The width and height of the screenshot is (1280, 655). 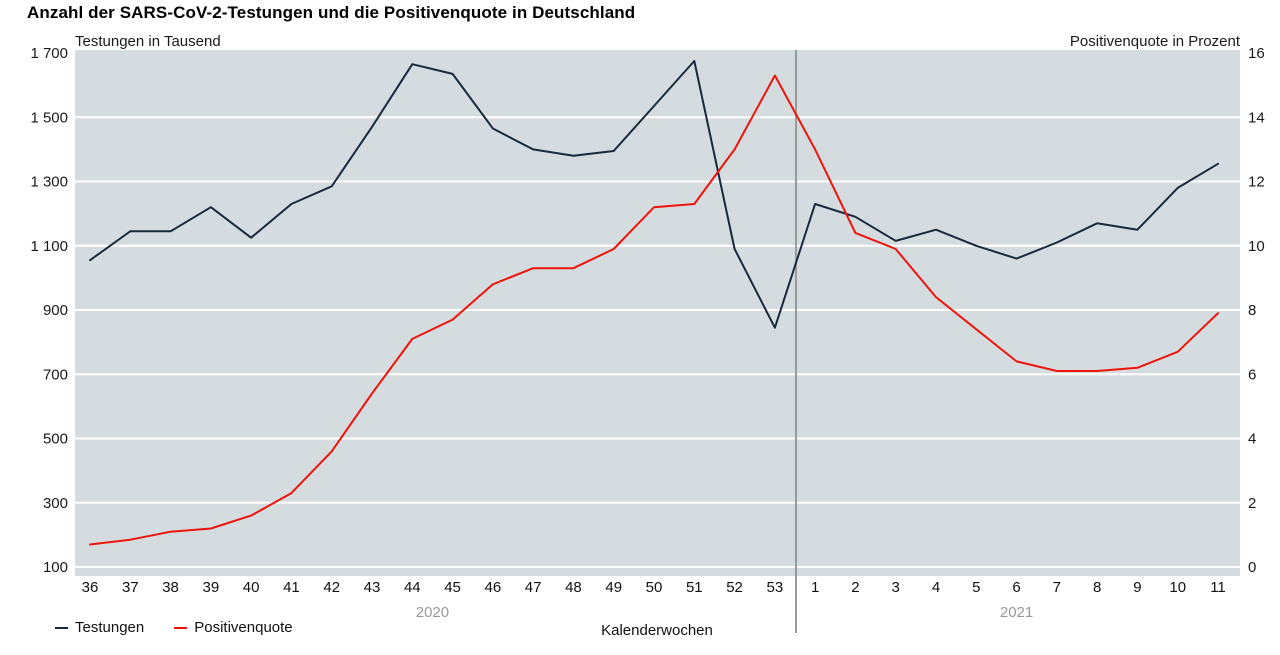 I want to click on x-tick-label: 11, so click(x=1218, y=587).